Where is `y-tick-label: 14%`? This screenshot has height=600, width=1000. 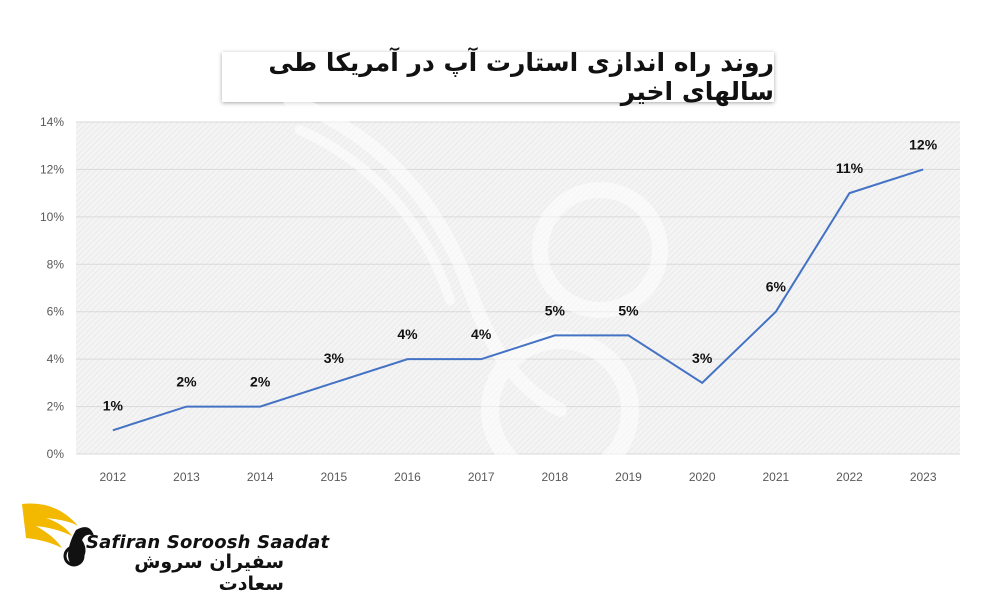
y-tick-label: 14% is located at coordinates (52, 122).